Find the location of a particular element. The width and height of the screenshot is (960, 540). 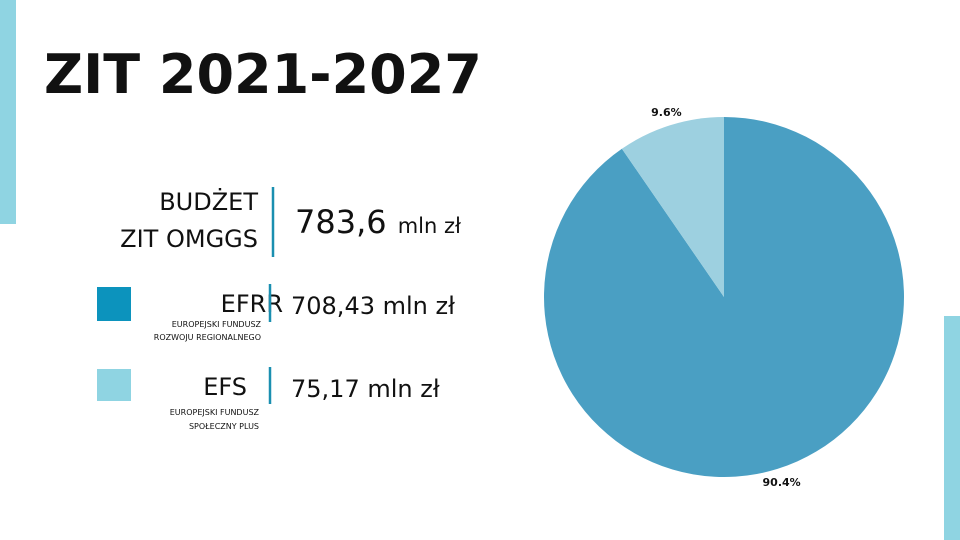

legend-label: EFRR is located at coordinates (252, 304).